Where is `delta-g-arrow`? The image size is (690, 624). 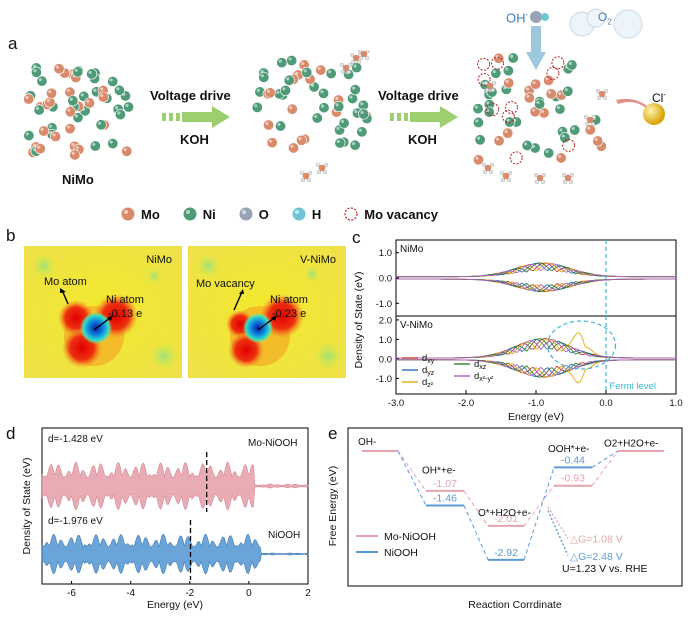
delta-g-arrow is located at coordinates (558, 533).